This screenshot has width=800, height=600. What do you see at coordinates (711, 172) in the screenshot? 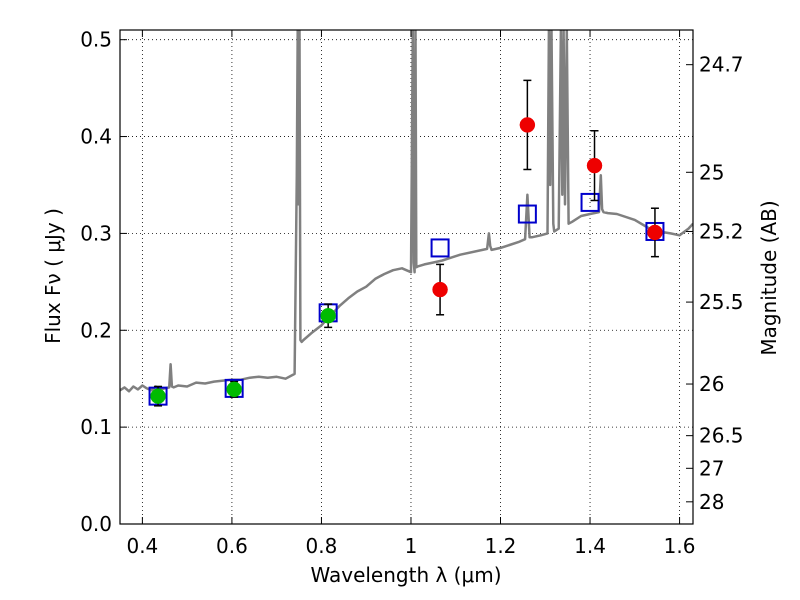
I see `mag-tick-label: 25` at bounding box center [711, 172].